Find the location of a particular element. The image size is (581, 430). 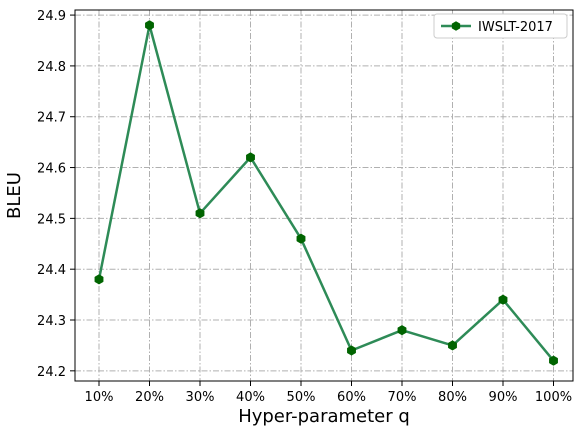

x-tick-label: 10% is located at coordinates (99, 397).